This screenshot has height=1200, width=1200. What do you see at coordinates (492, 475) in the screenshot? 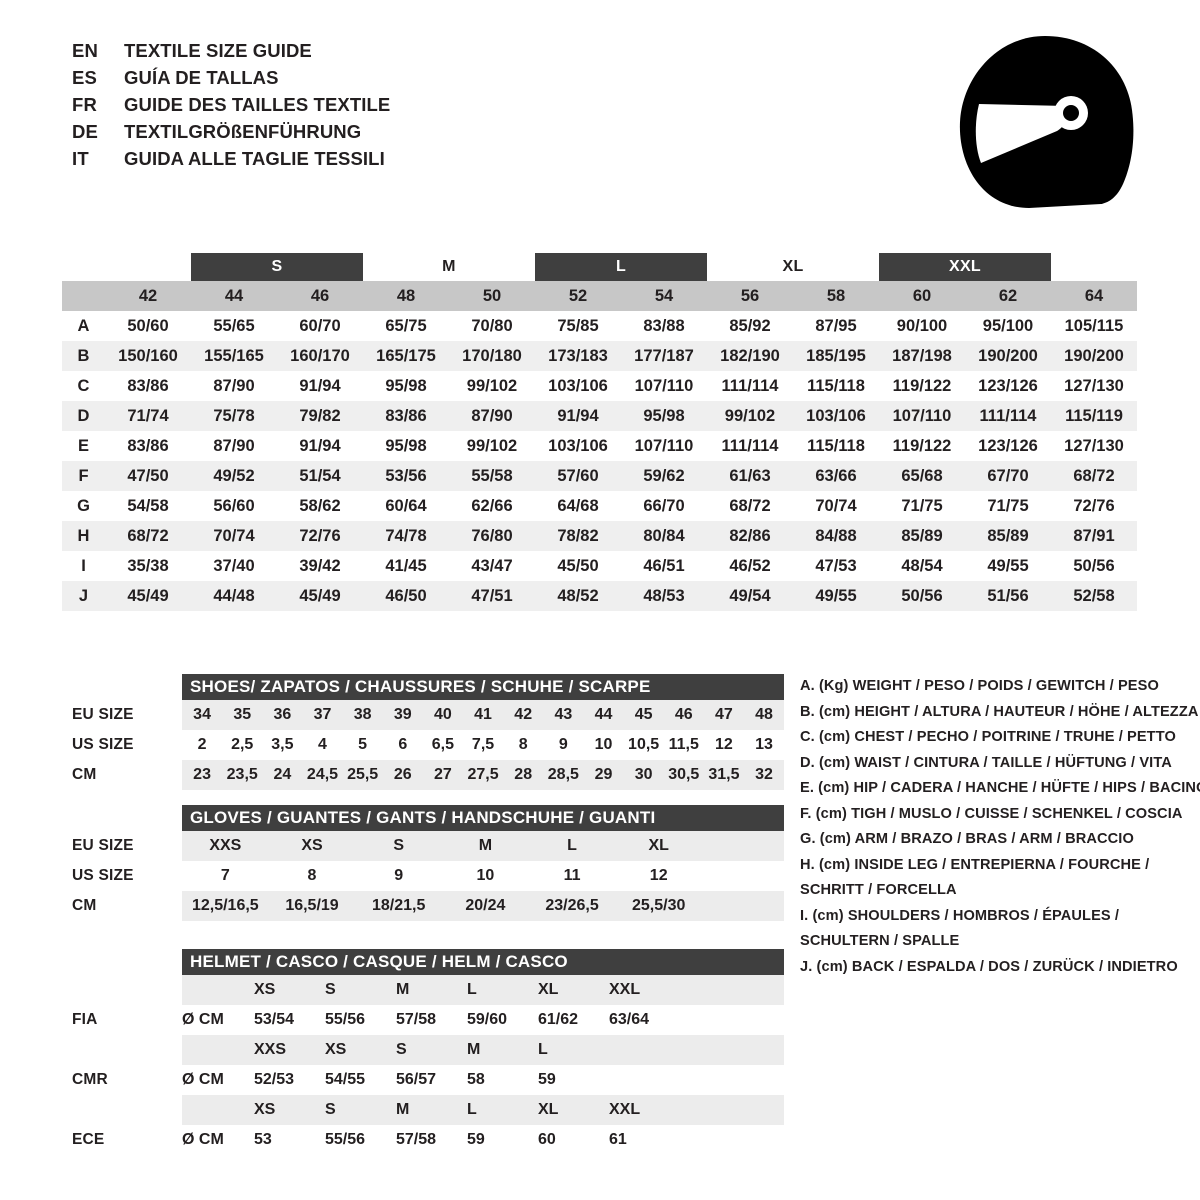
I see `table-cell: 55/58` at bounding box center [492, 475].